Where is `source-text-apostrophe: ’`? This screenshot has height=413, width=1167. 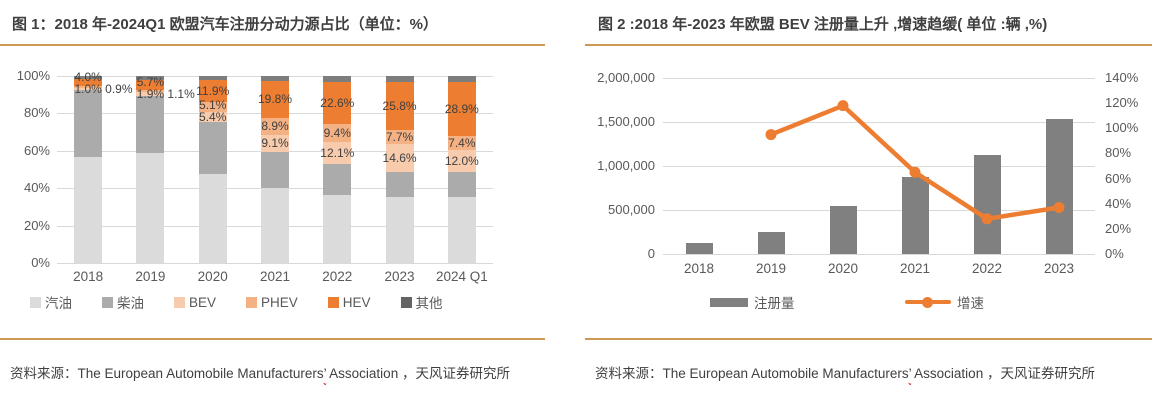
source-text-apostrophe: ’ is located at coordinates (910, 373).